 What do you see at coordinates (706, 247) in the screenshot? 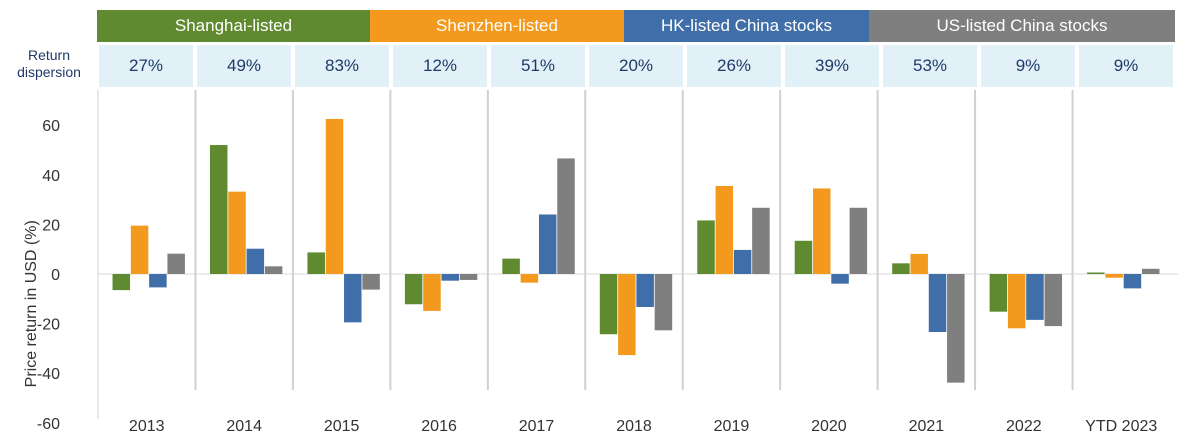
I see `bar-shanghai-listed-2019` at bounding box center [706, 247].